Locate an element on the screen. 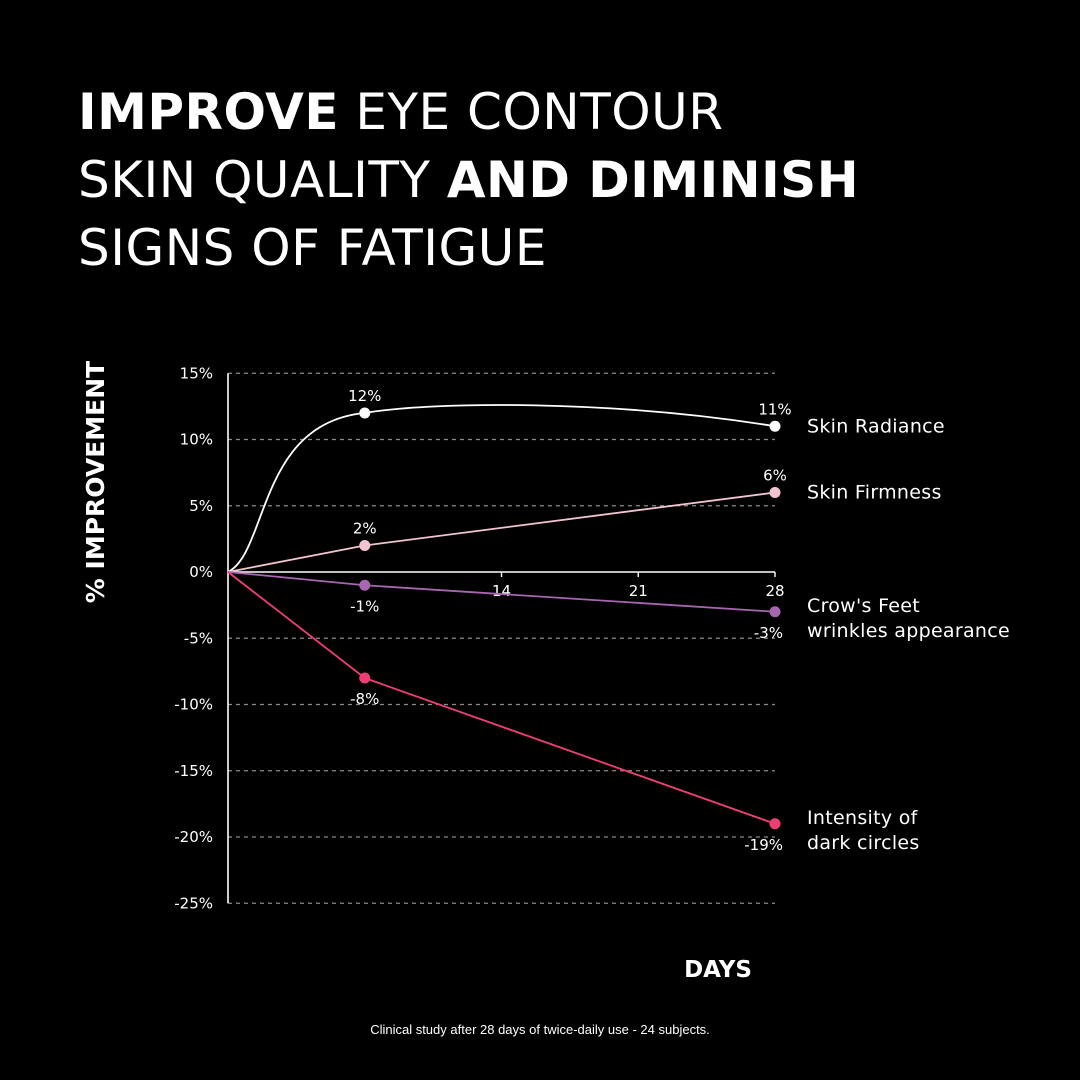 This screenshot has height=1080, width=1080. series-label: Intensity of is located at coordinates (863, 818).